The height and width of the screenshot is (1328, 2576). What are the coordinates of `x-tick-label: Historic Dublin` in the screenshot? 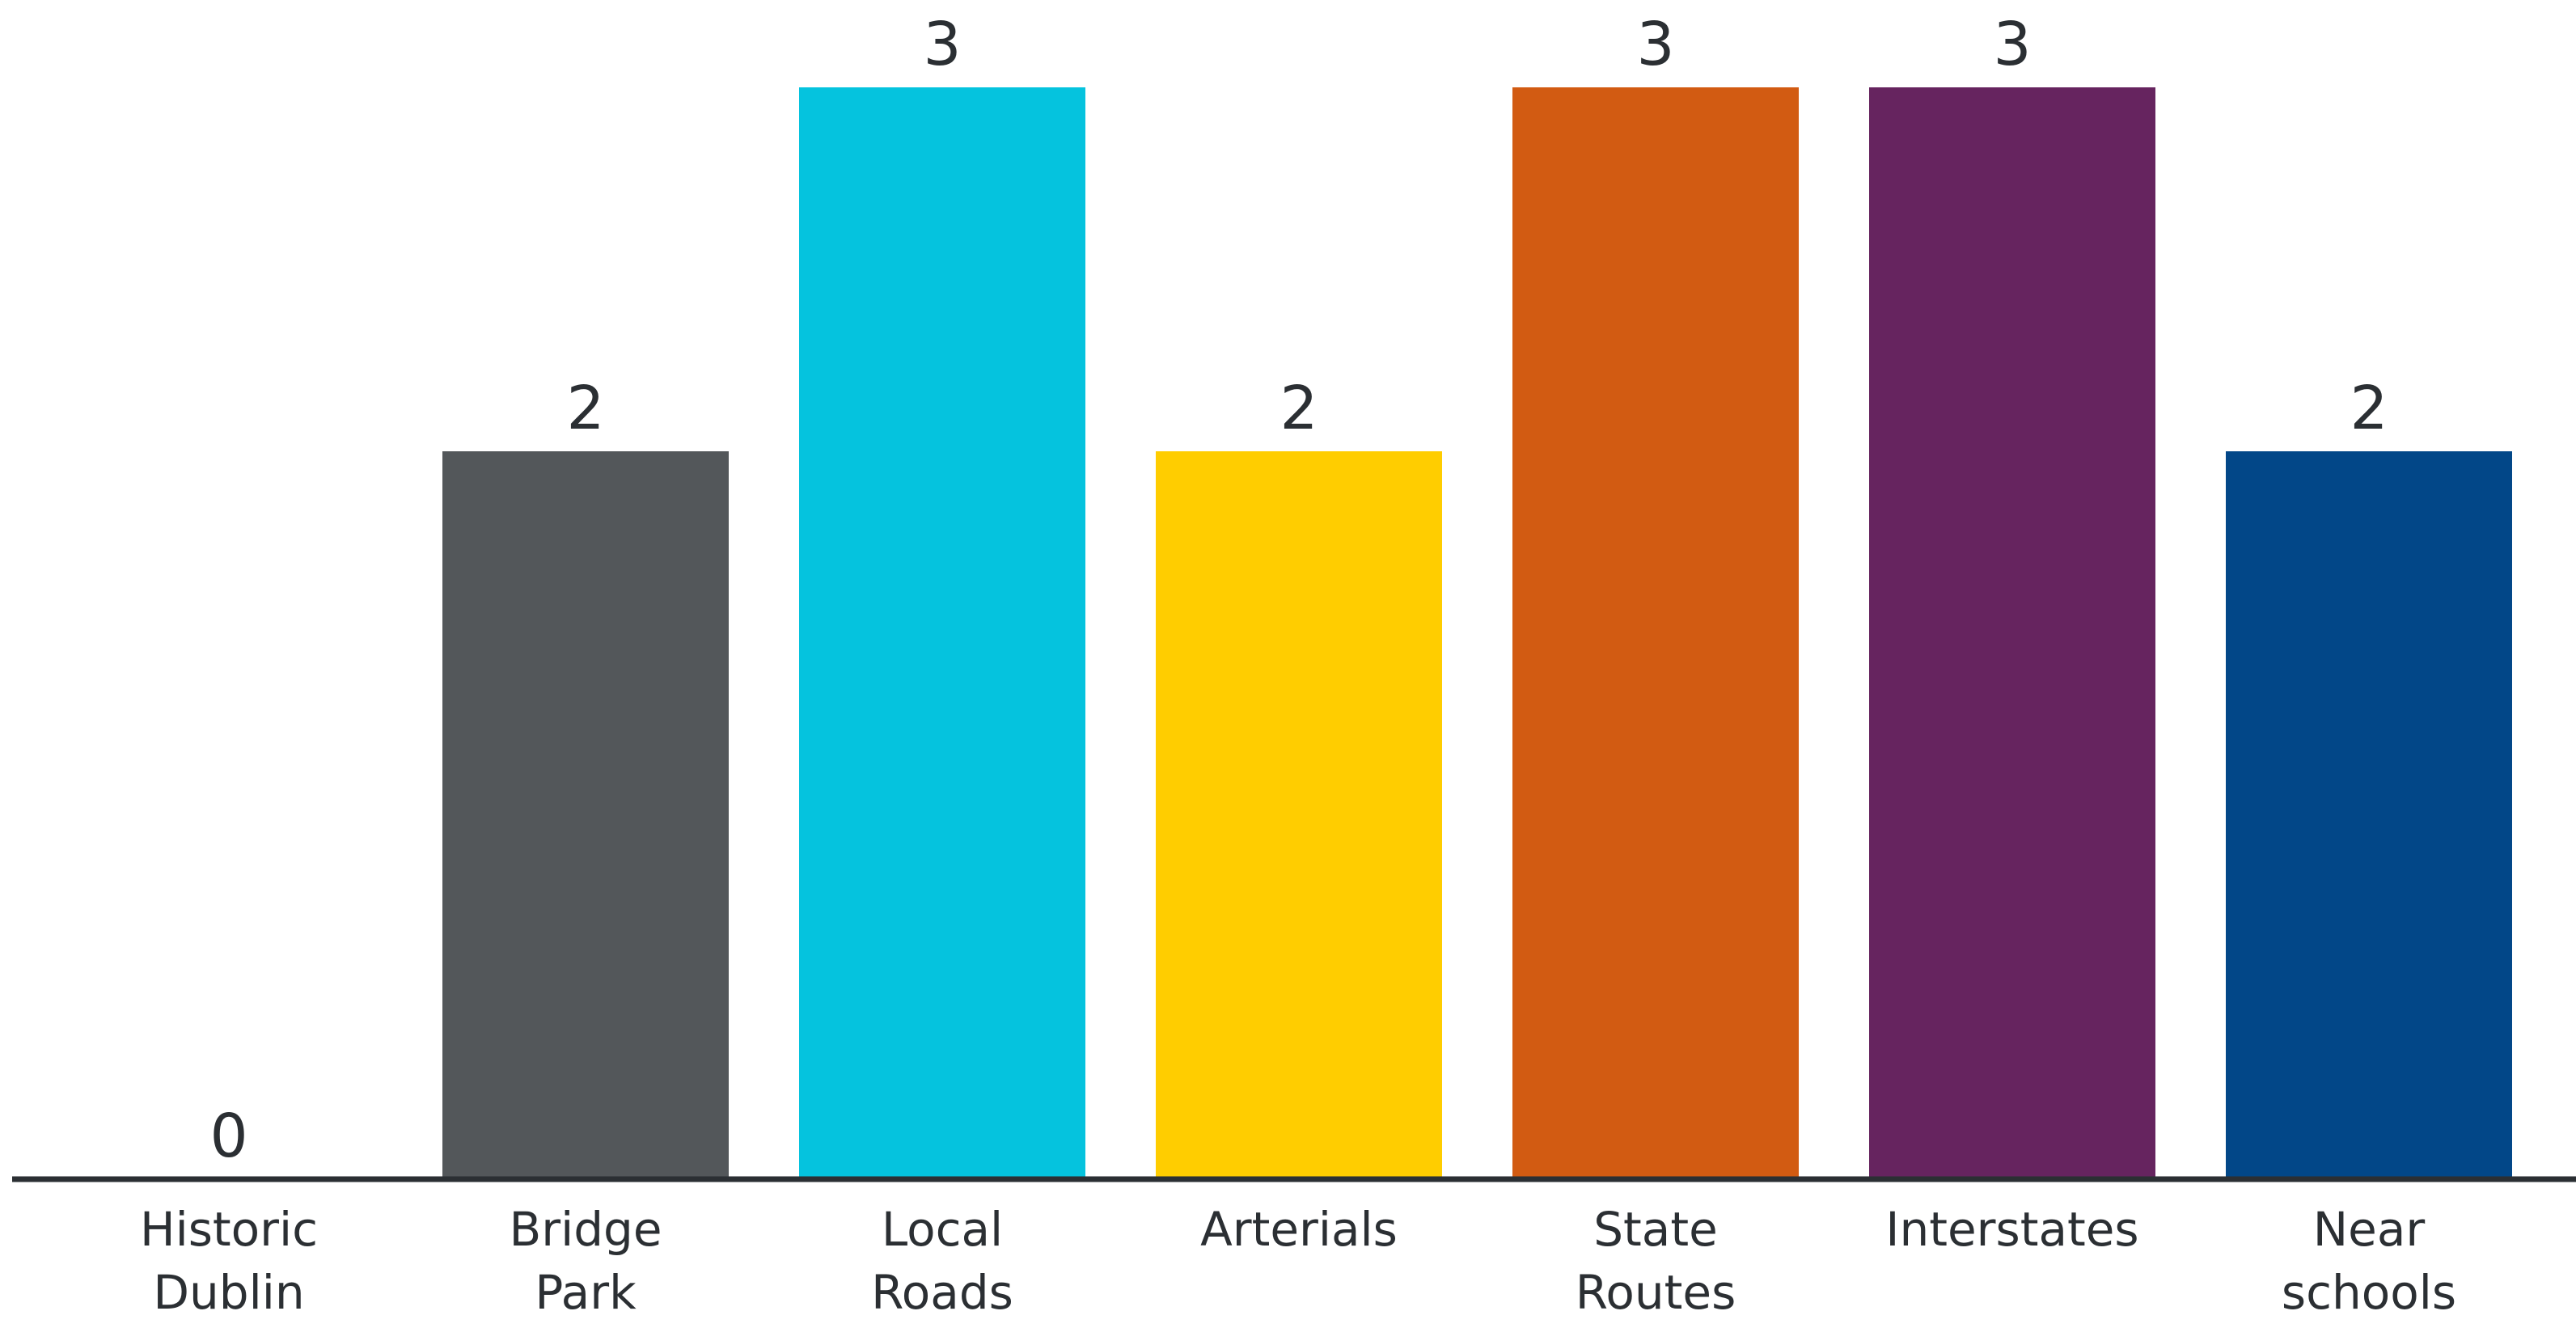 It's located at (229, 1261).